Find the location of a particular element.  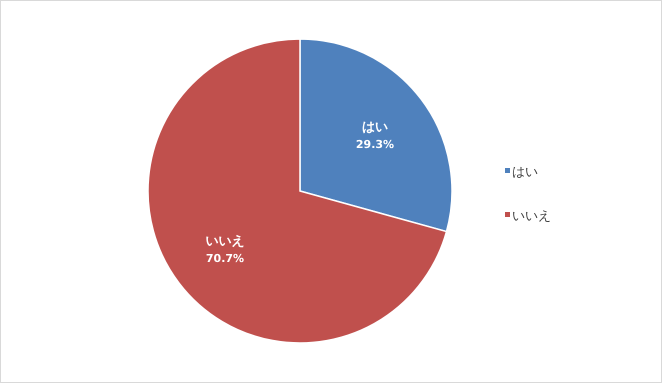

data-label: 70.7% is located at coordinates (225, 259).